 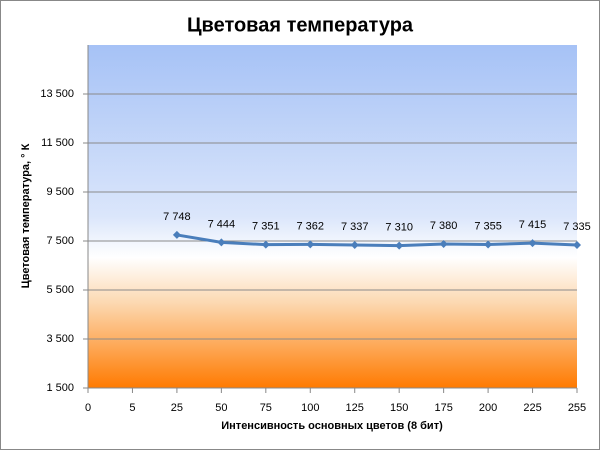 I want to click on data-label: 7 351, so click(x=266, y=227).